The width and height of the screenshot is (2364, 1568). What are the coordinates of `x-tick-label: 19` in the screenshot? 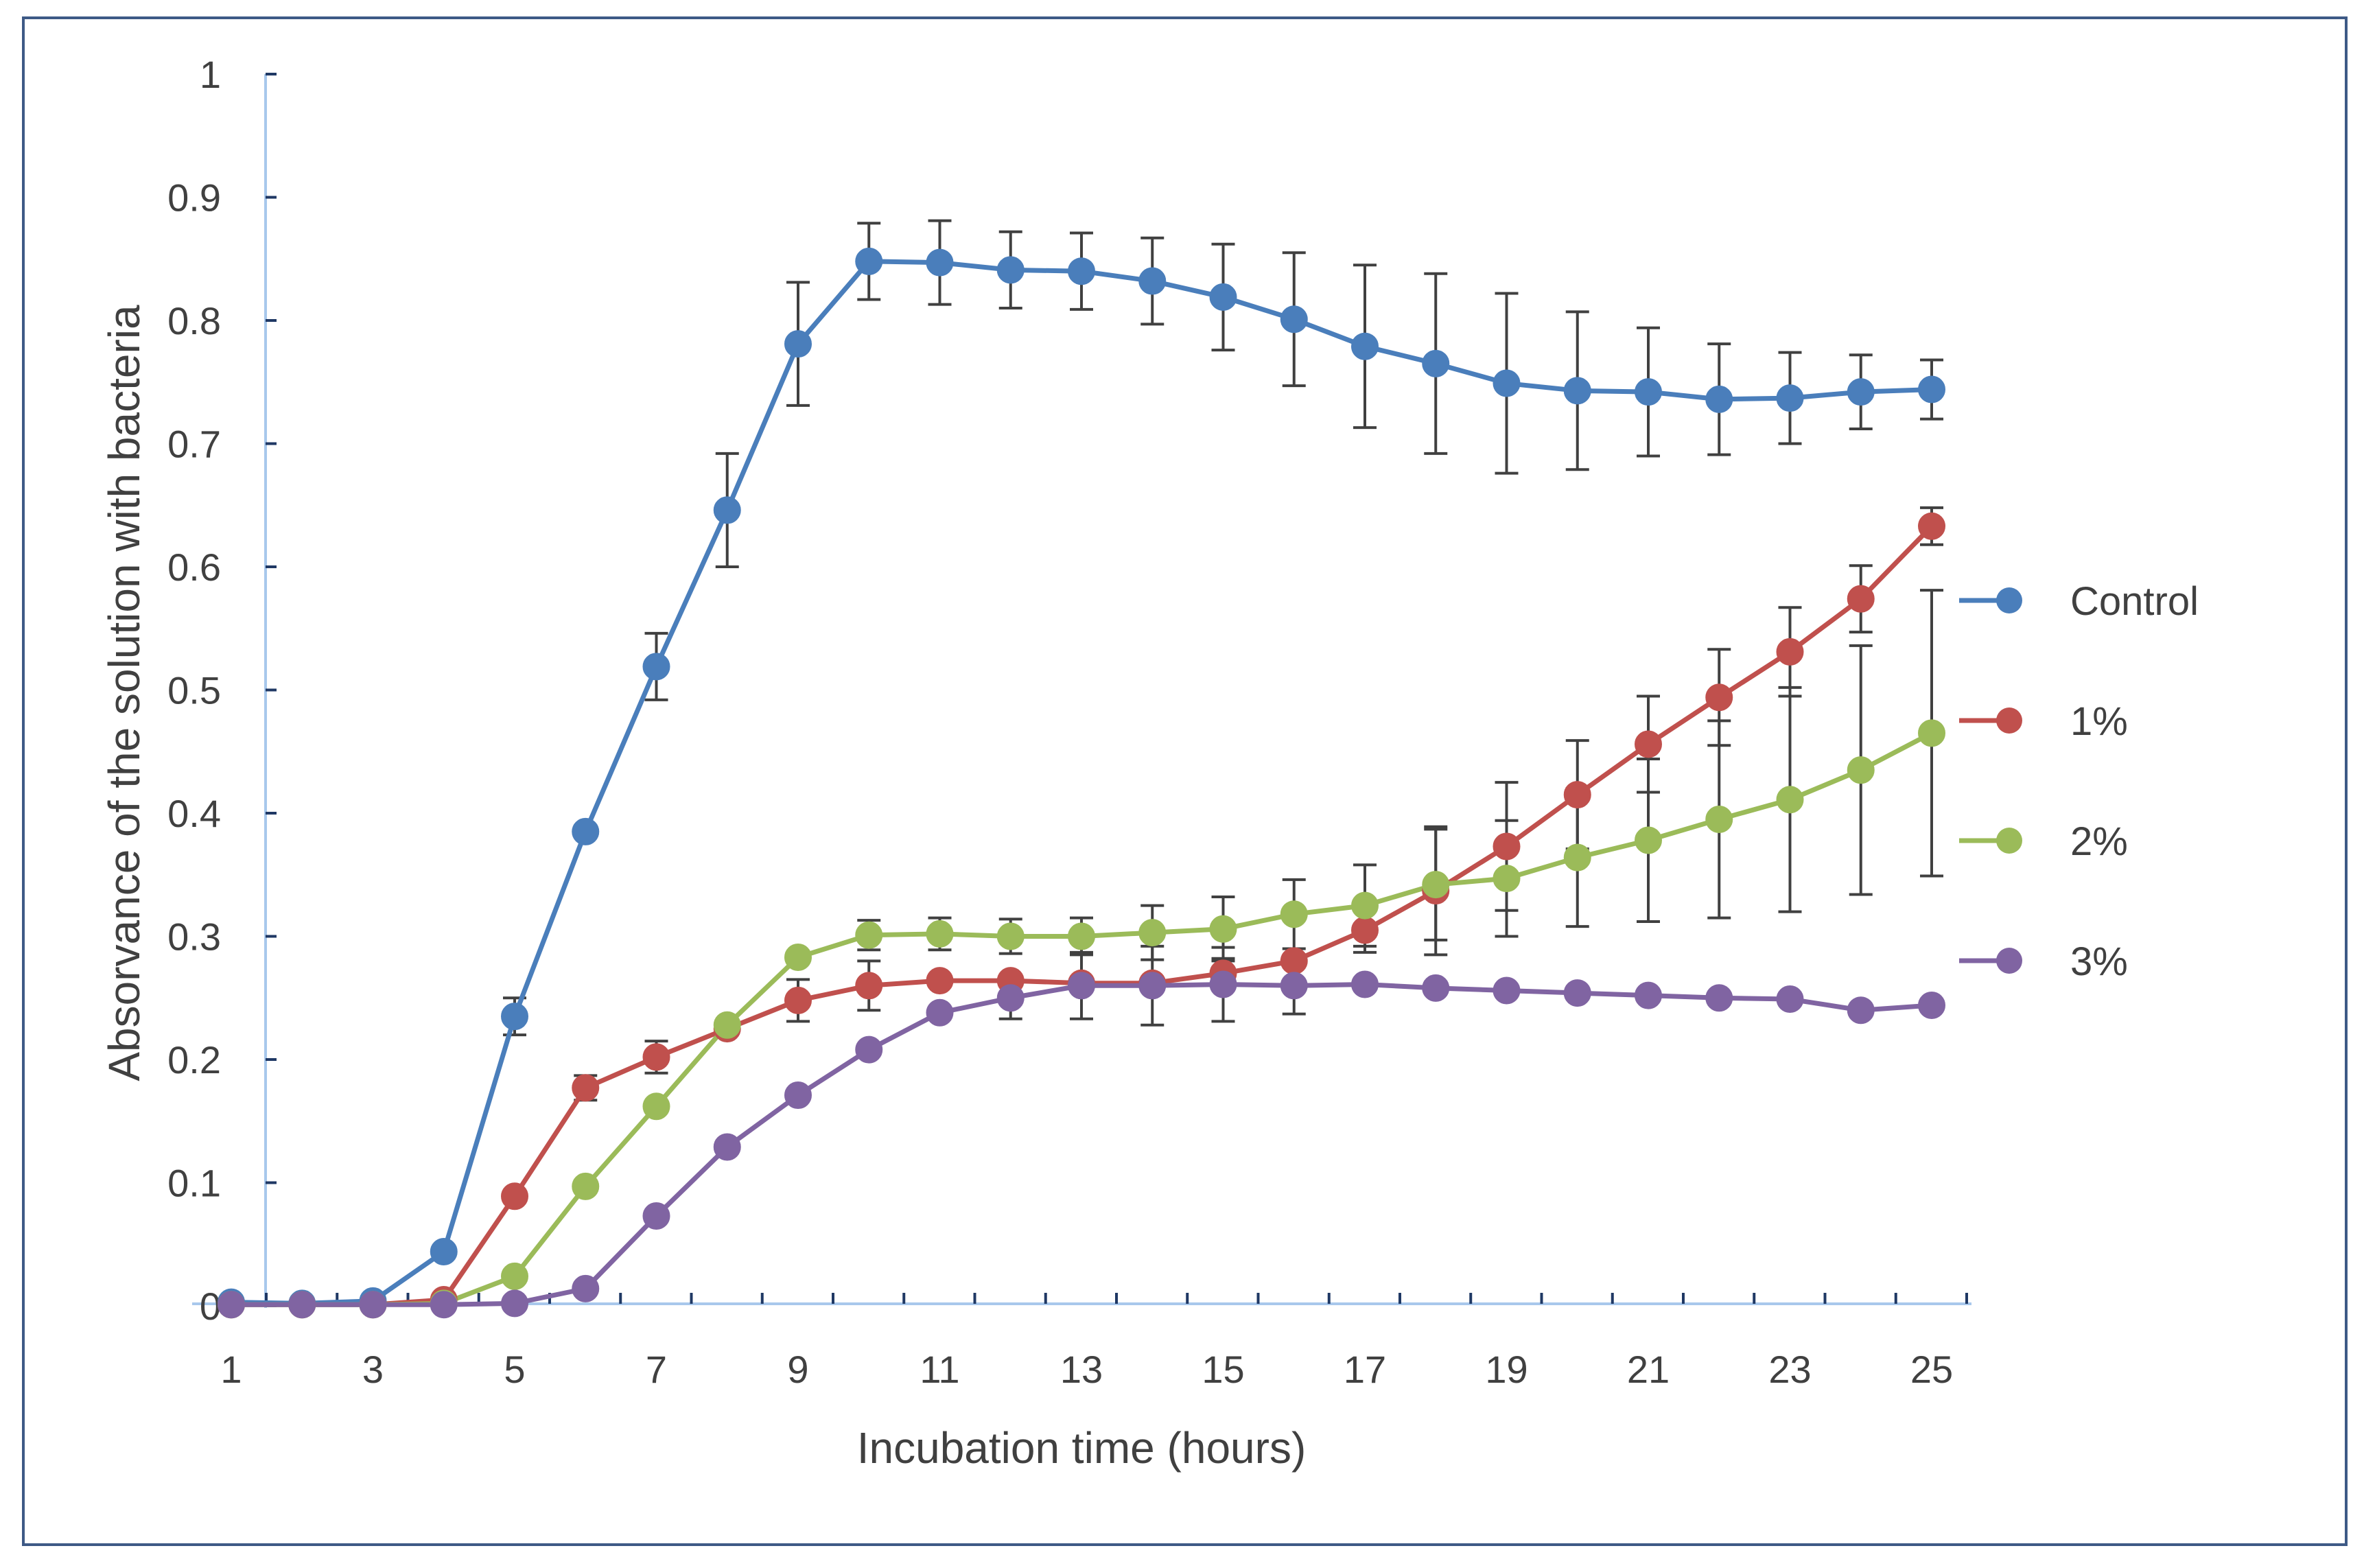 It's located at (1506, 1369).